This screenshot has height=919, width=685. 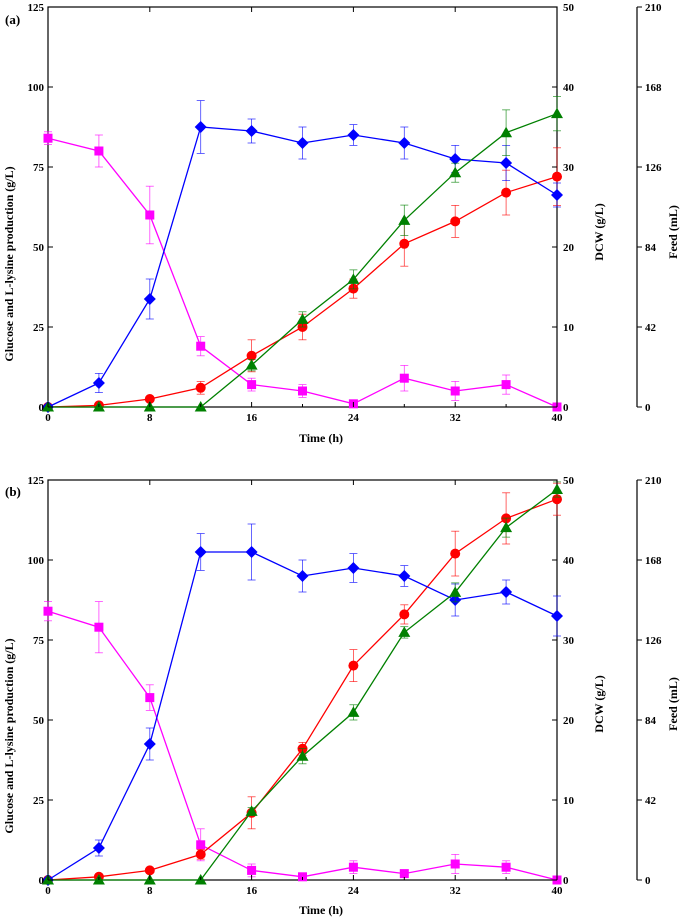 I want to click on y3-tick-label: 126, so click(x=653, y=168).